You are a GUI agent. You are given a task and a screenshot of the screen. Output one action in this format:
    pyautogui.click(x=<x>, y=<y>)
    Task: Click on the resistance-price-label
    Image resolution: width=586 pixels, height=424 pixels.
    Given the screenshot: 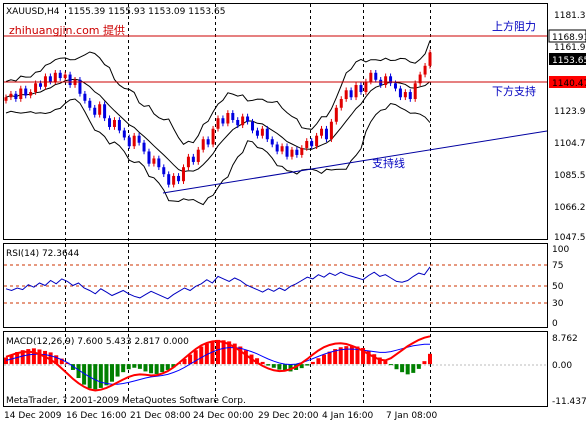 What is the action you would take?
    pyautogui.click(x=567, y=36)
    